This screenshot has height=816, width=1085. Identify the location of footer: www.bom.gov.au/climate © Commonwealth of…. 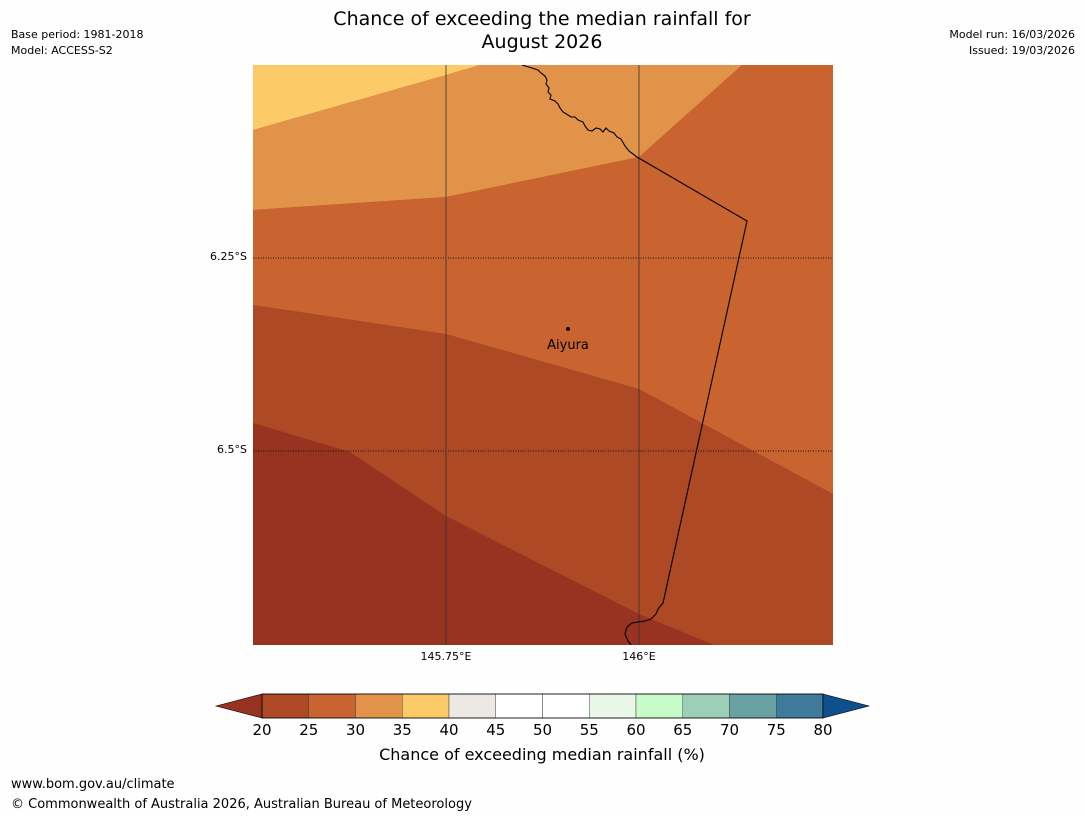
(241, 795).